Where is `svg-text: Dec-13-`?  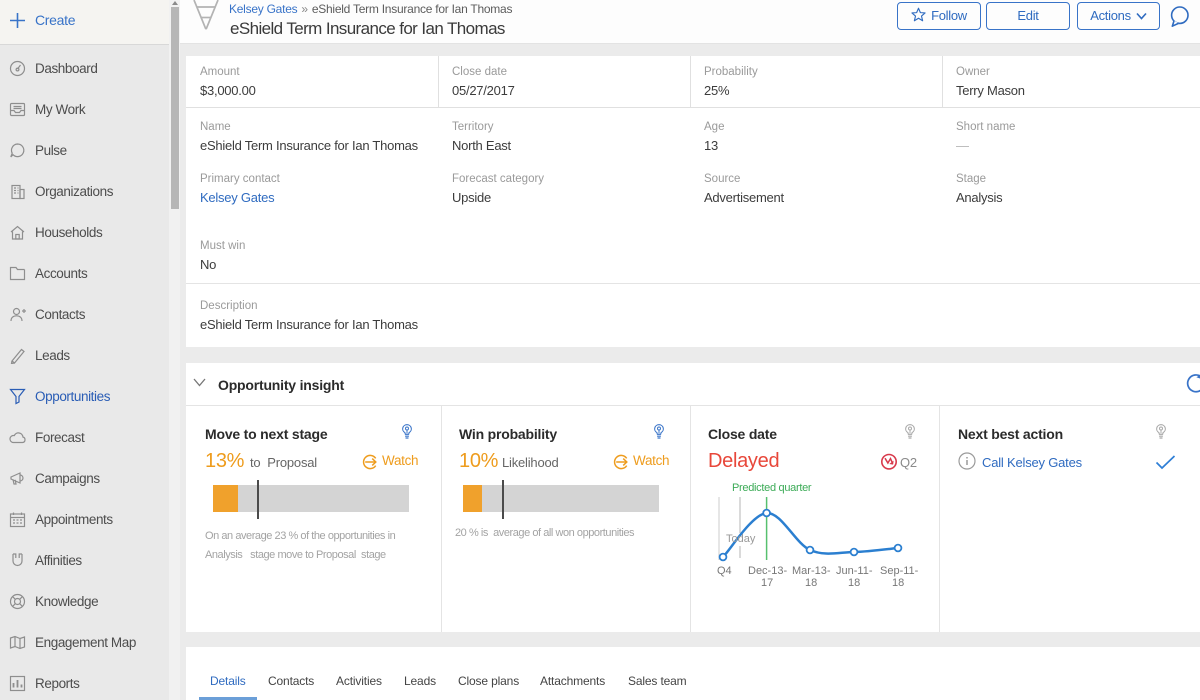 svg-text: Dec-13- is located at coordinates (767, 571).